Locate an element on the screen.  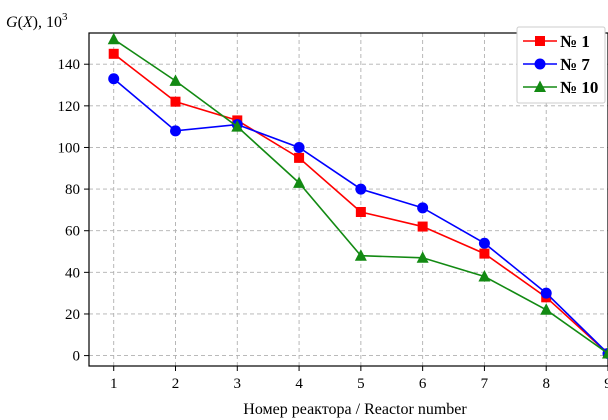
x-tick-label: 8 is located at coordinates (546, 384).